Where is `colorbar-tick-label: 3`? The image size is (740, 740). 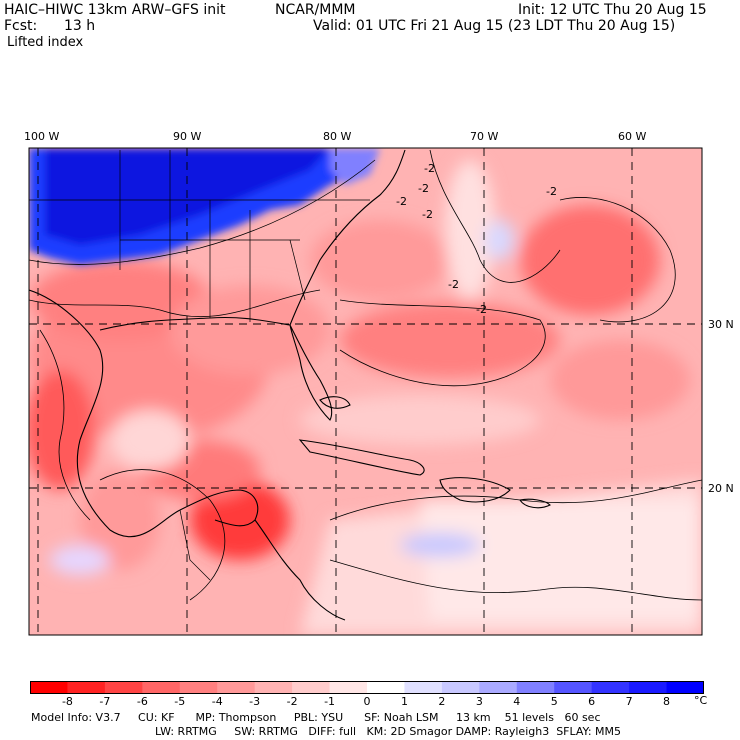
colorbar-tick-label: 3 is located at coordinates (479, 701).